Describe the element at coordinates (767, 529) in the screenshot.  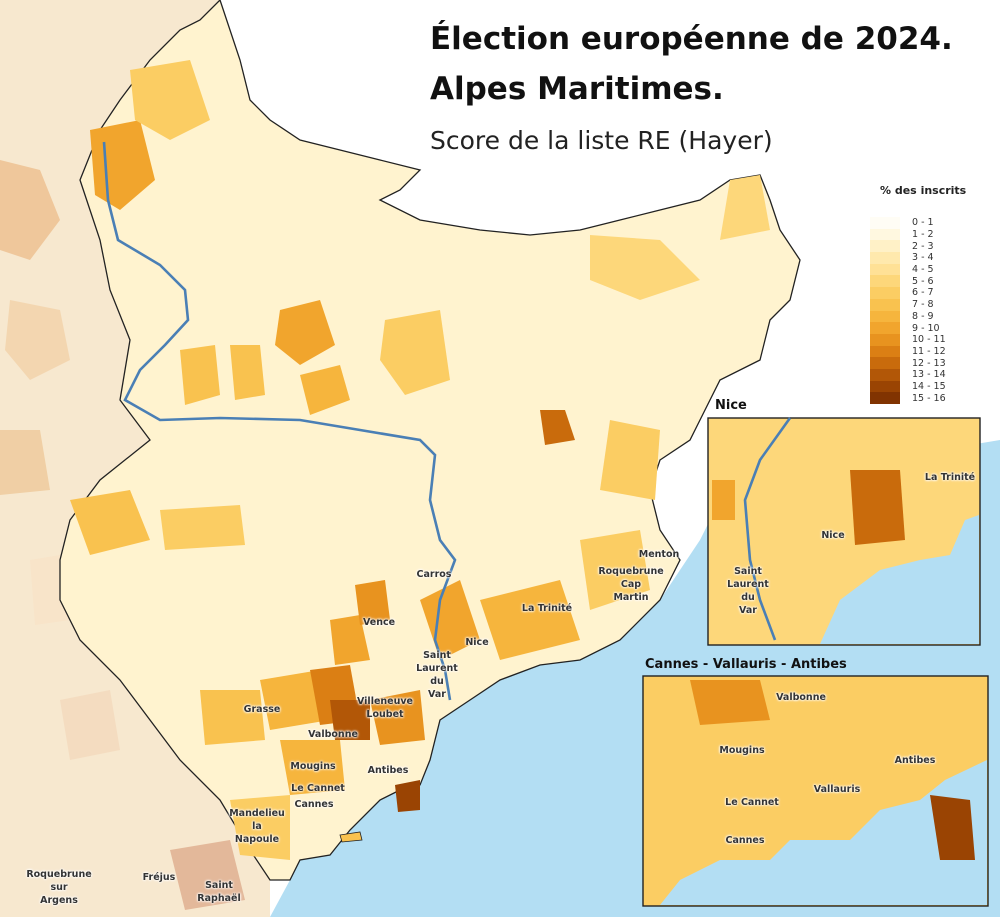
I see `inset-nice-river` at that location.